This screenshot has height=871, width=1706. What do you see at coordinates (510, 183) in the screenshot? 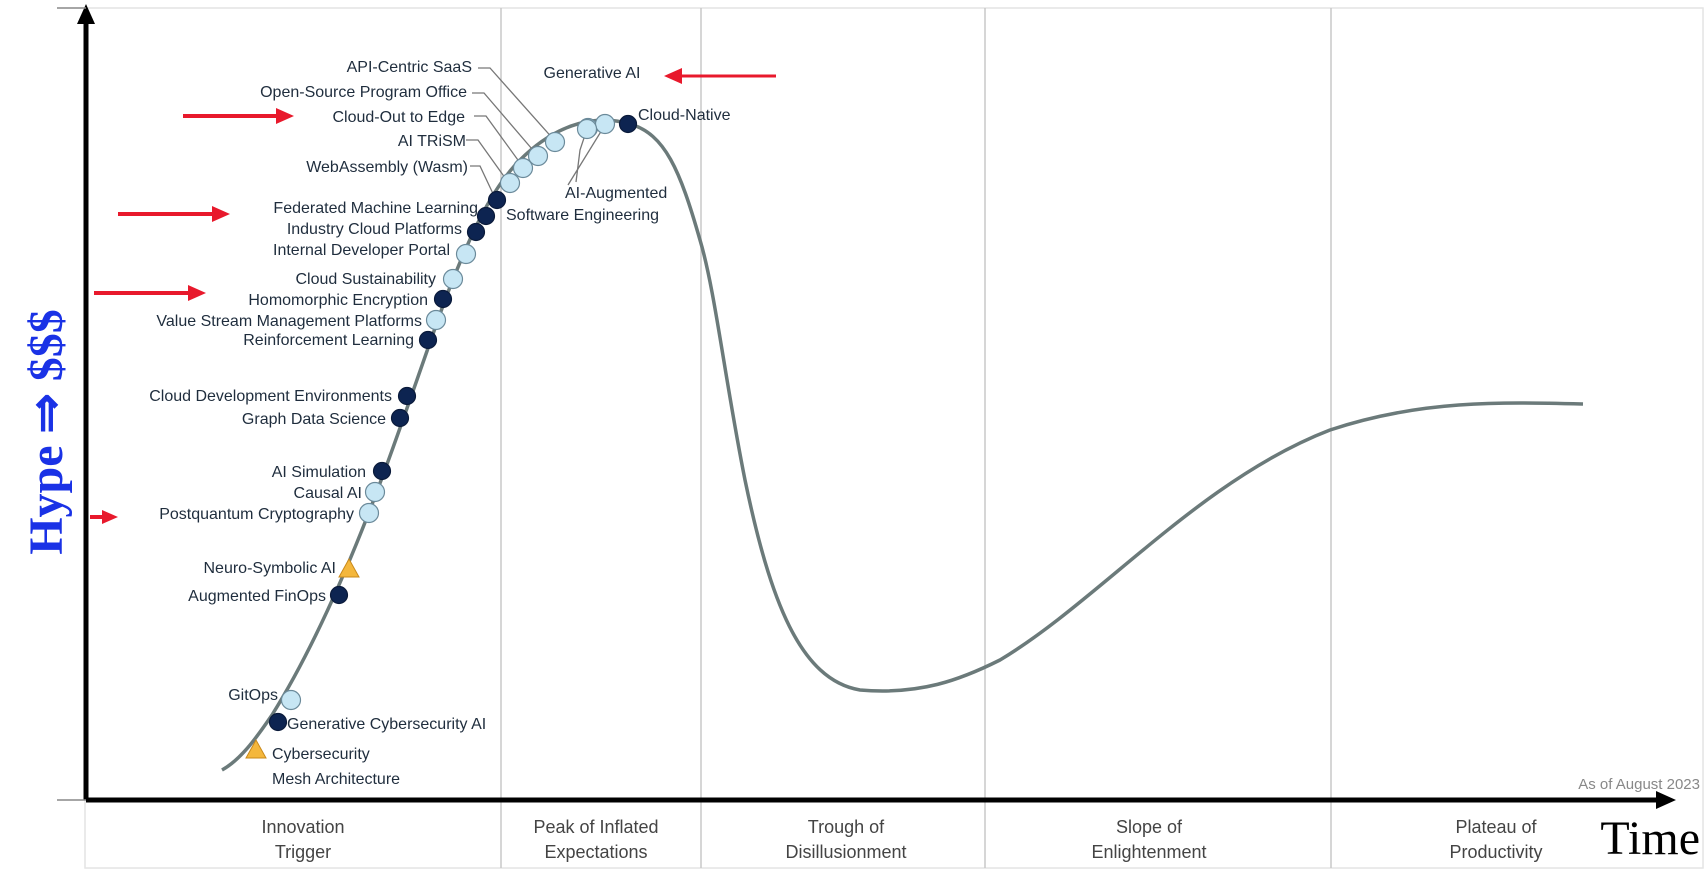
I see `marker-webassembly-wasm` at bounding box center [510, 183].